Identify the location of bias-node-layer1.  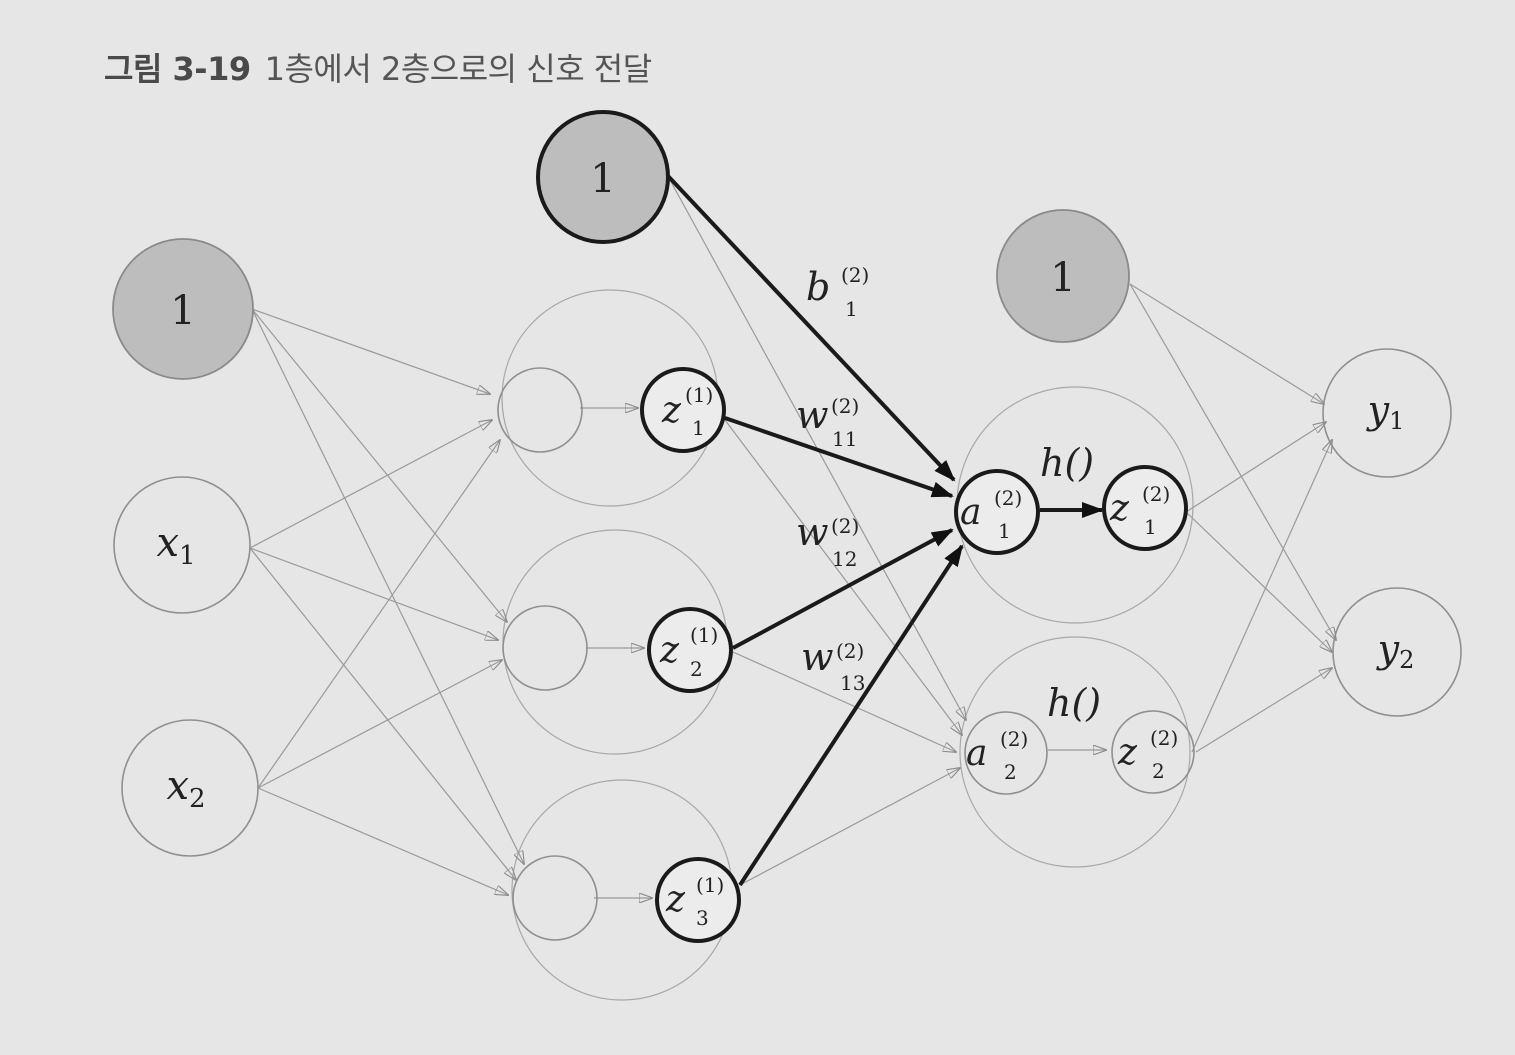
(603, 177).